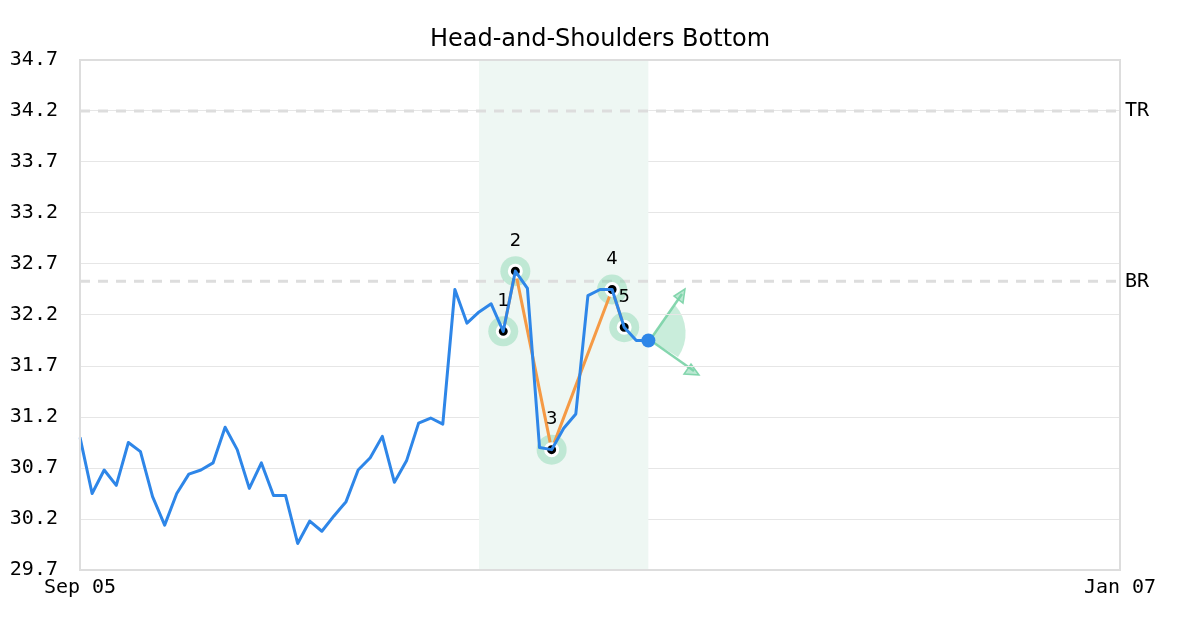 The image size is (1200, 630). What do you see at coordinates (551, 418) in the screenshot?
I see `annotation: 3` at bounding box center [551, 418].